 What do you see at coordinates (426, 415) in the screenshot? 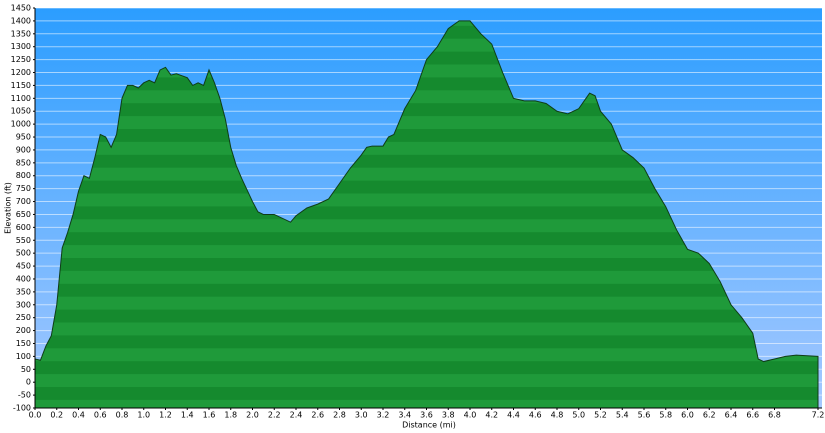
I see `x-tick-label: 3.6` at bounding box center [426, 415].